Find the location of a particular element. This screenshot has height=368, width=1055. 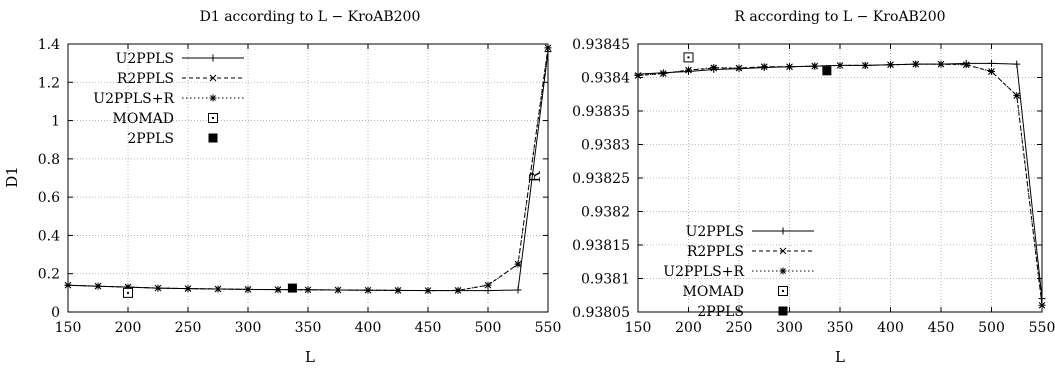

y-tick-label: 0.93805 is located at coordinates (601, 313).